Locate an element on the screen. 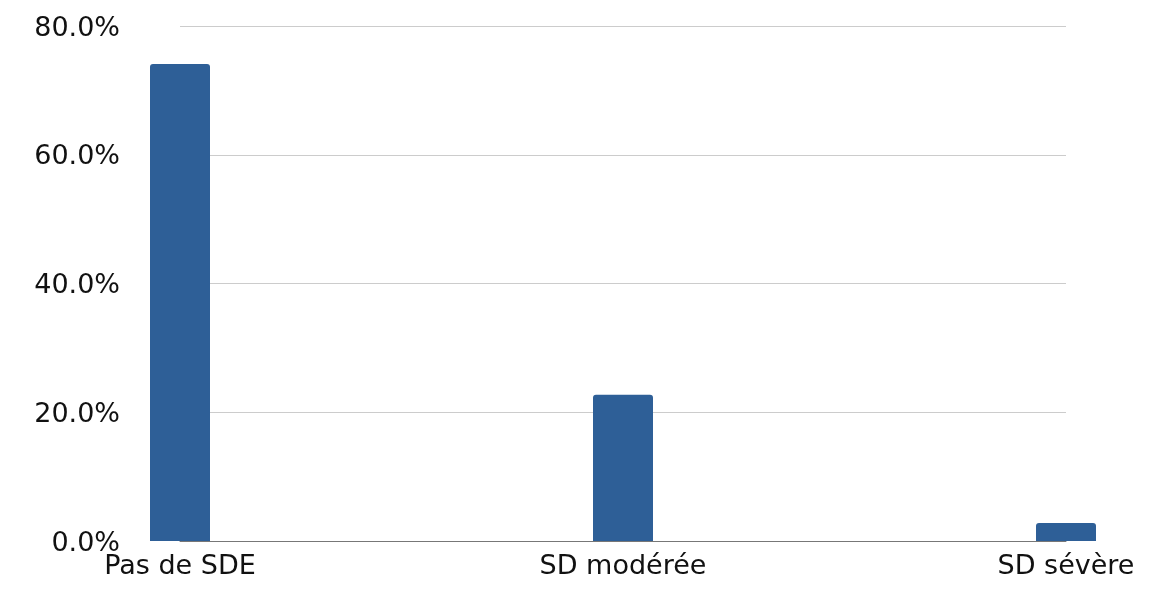 The height and width of the screenshot is (590, 1162). y-tick-label: 80.0% is located at coordinates (77, 26).